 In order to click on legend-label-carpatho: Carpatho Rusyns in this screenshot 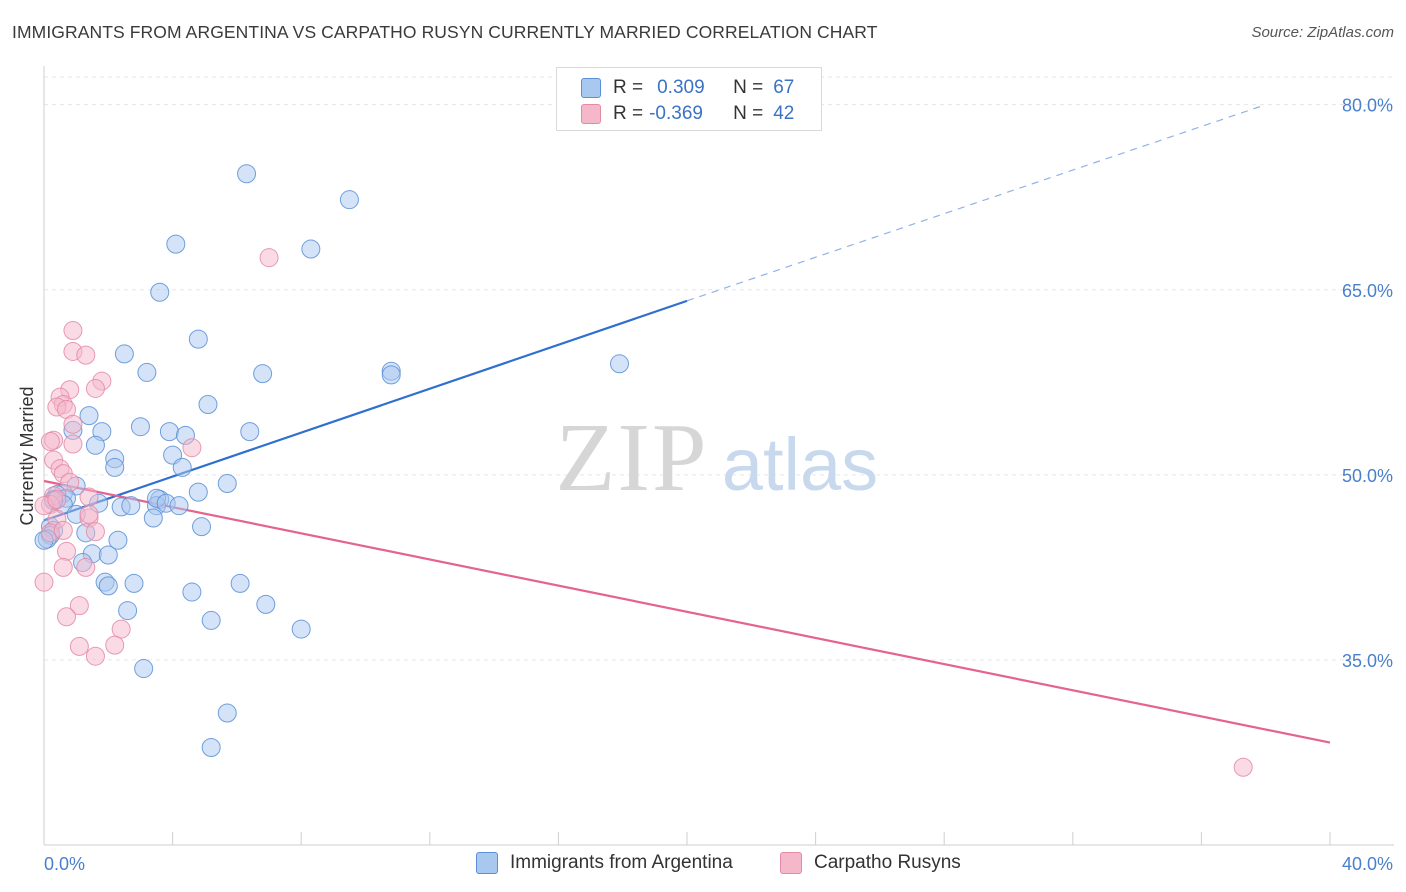, I will do `click(887, 862)`.